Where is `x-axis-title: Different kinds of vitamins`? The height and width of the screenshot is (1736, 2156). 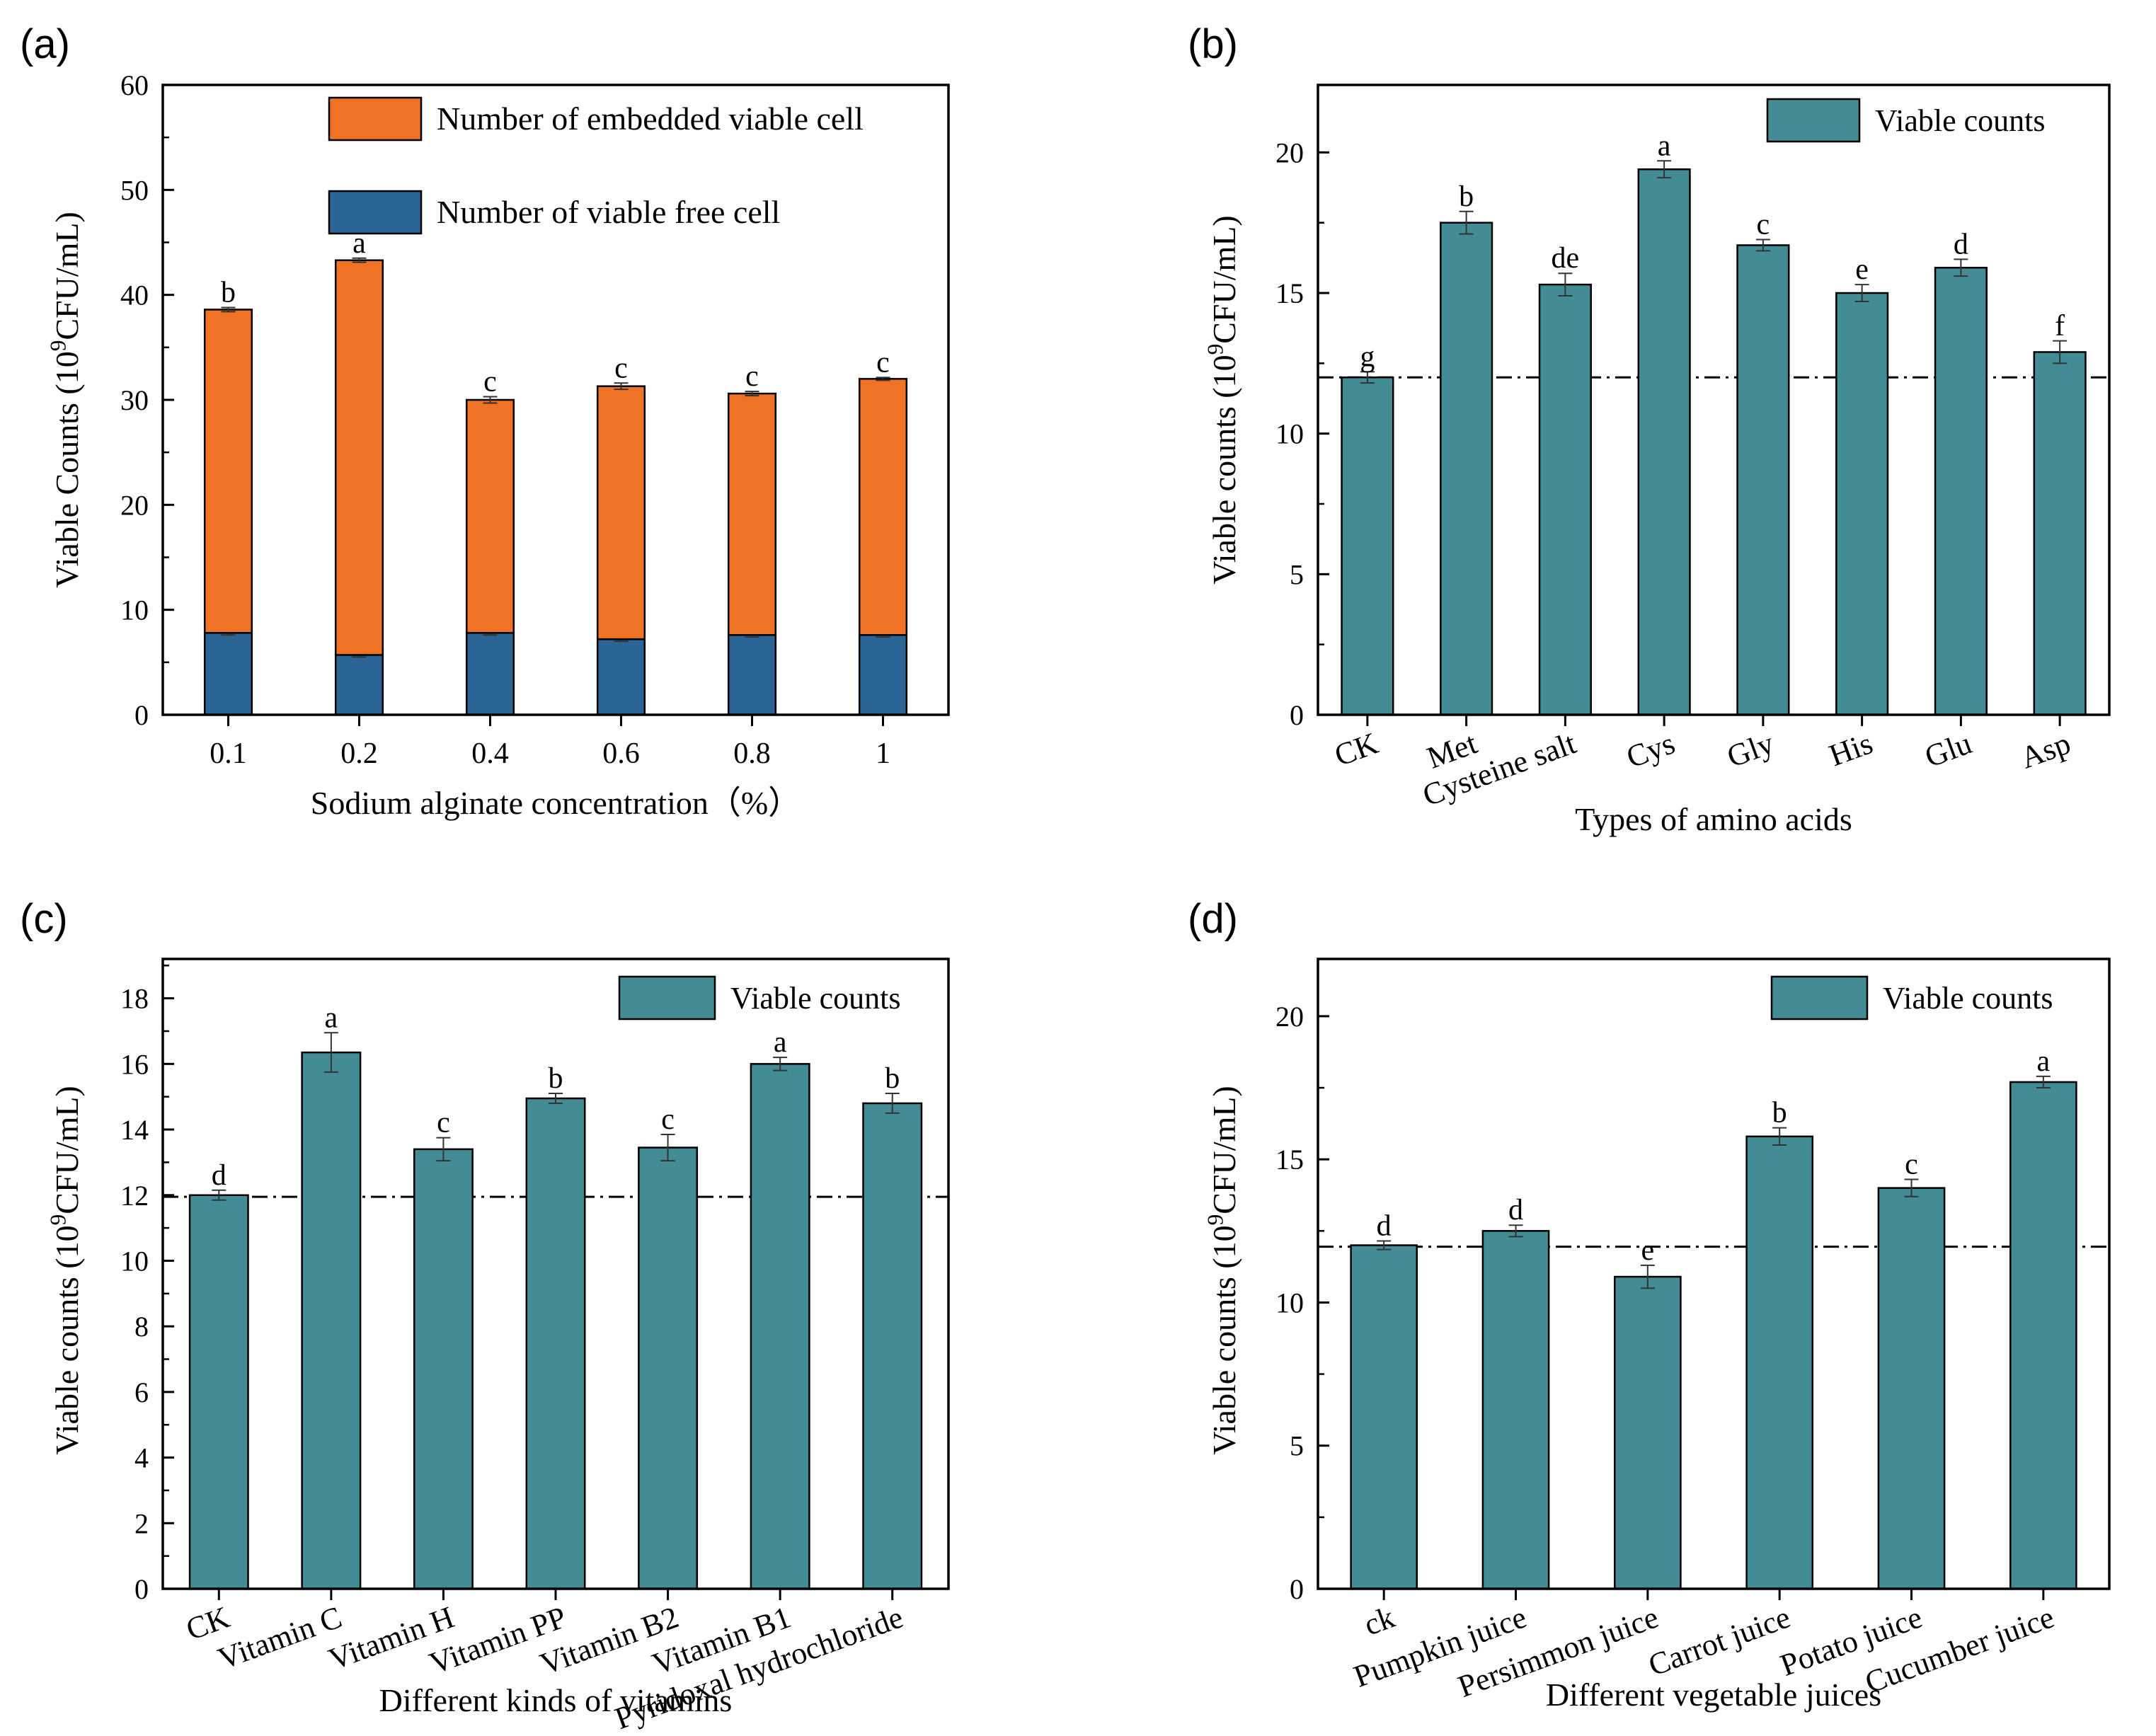
x-axis-title: Different kinds of vitamins is located at coordinates (556, 1700).